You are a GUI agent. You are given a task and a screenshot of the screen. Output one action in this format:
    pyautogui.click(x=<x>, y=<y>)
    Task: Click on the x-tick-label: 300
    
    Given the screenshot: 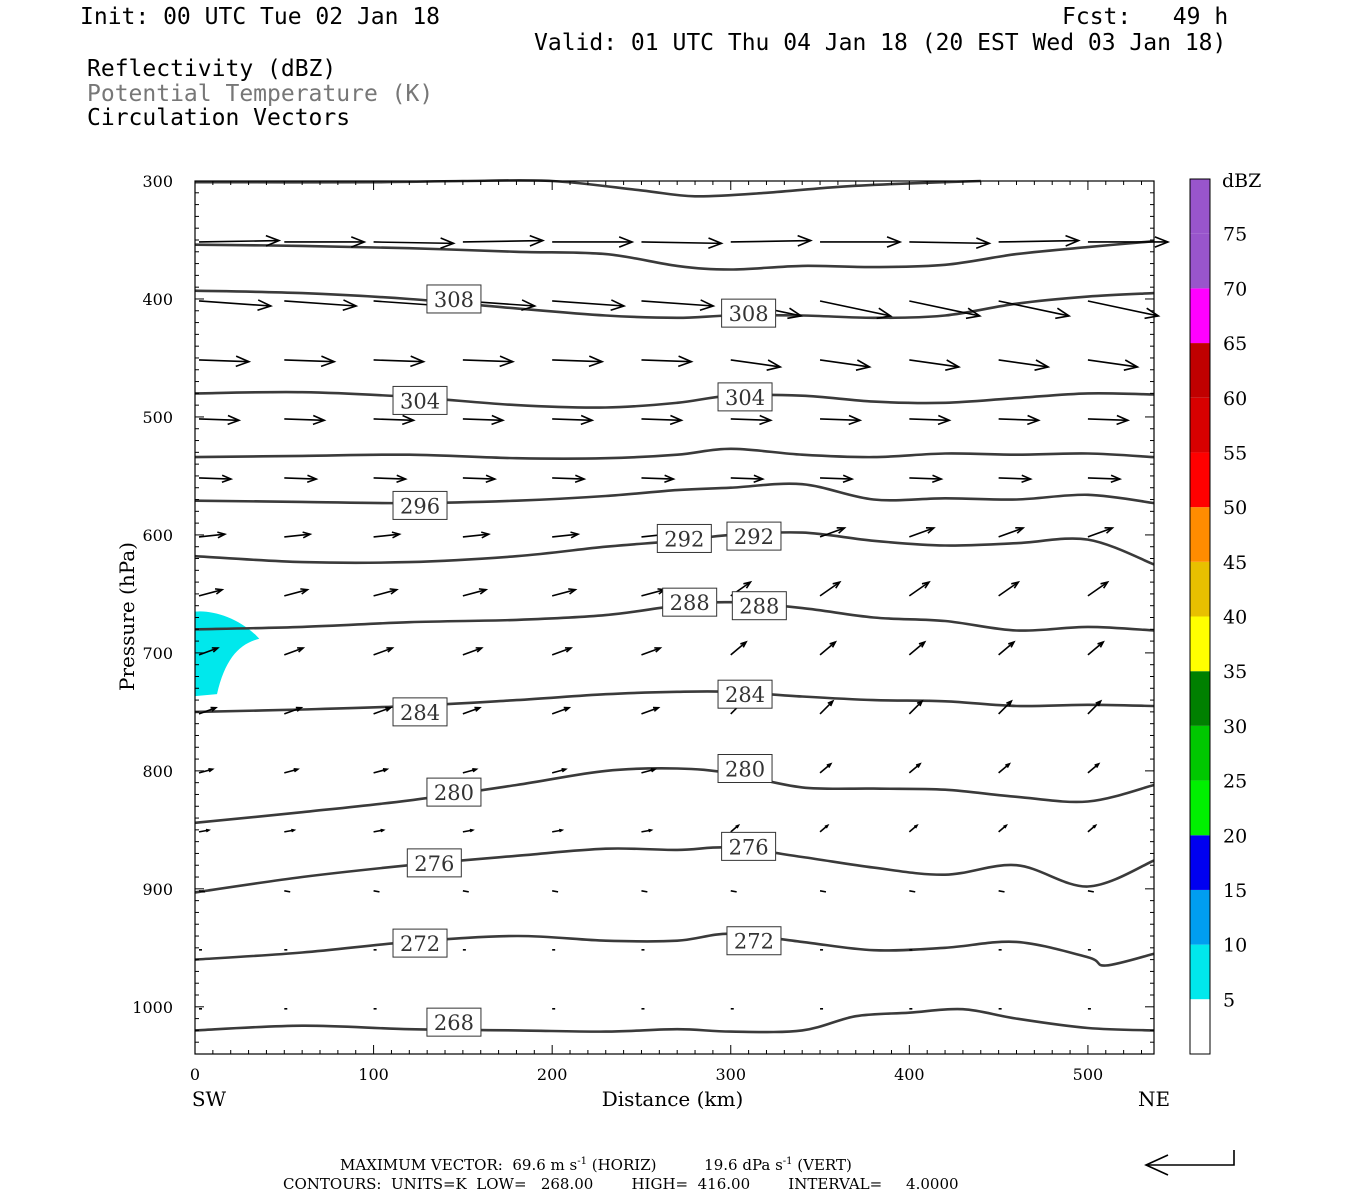 What is the action you would take?
    pyautogui.click(x=730, y=1074)
    